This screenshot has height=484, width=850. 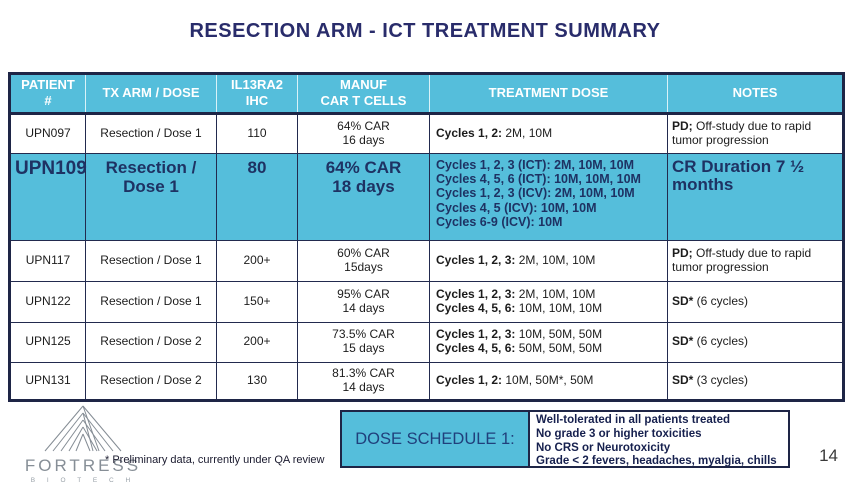 I want to click on cell-manuf-car-t: 64% CAR 16 days, so click(x=363, y=133).